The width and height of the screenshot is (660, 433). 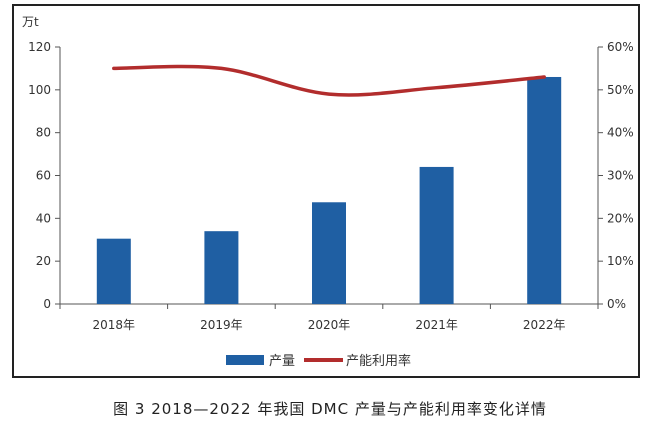 I want to click on right-axis-ticks: 0% 10% 20% 30% 40% 50% 60%, so click(x=616, y=175).